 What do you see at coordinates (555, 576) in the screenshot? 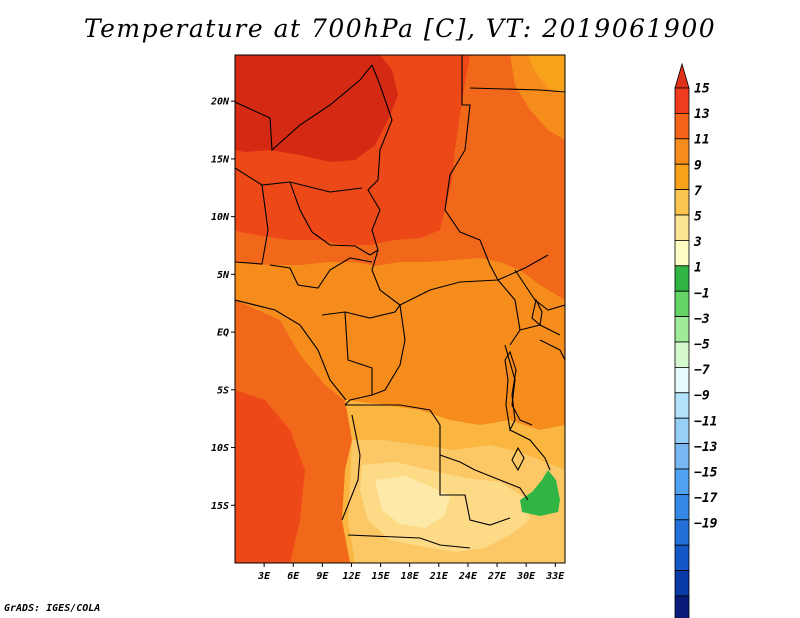
I see `lon-tick-label: 33E` at bounding box center [555, 576].